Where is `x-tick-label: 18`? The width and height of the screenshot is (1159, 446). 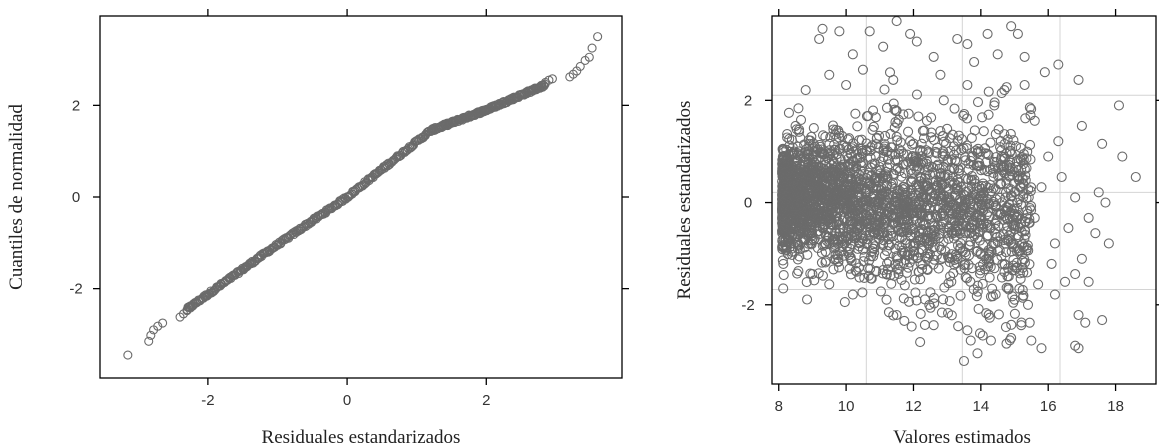
x-tick-label: 18 is located at coordinates (1115, 406).